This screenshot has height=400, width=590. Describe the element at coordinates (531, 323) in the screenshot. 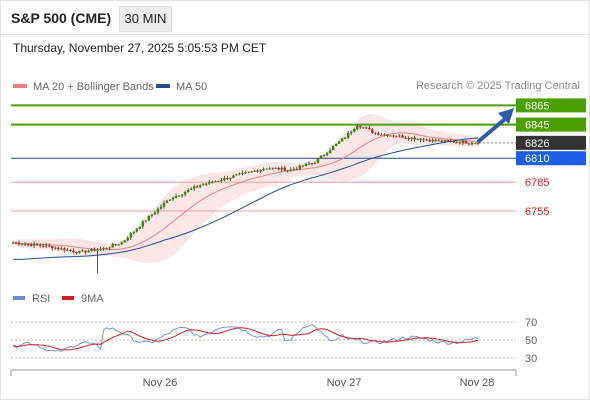

I see `rsi-tick-70: 70` at that location.